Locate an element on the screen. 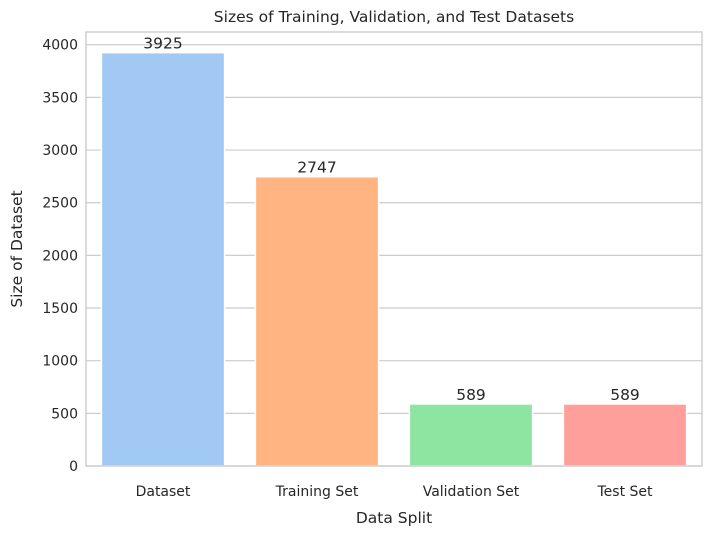  bar-validation-set is located at coordinates (471, 435).